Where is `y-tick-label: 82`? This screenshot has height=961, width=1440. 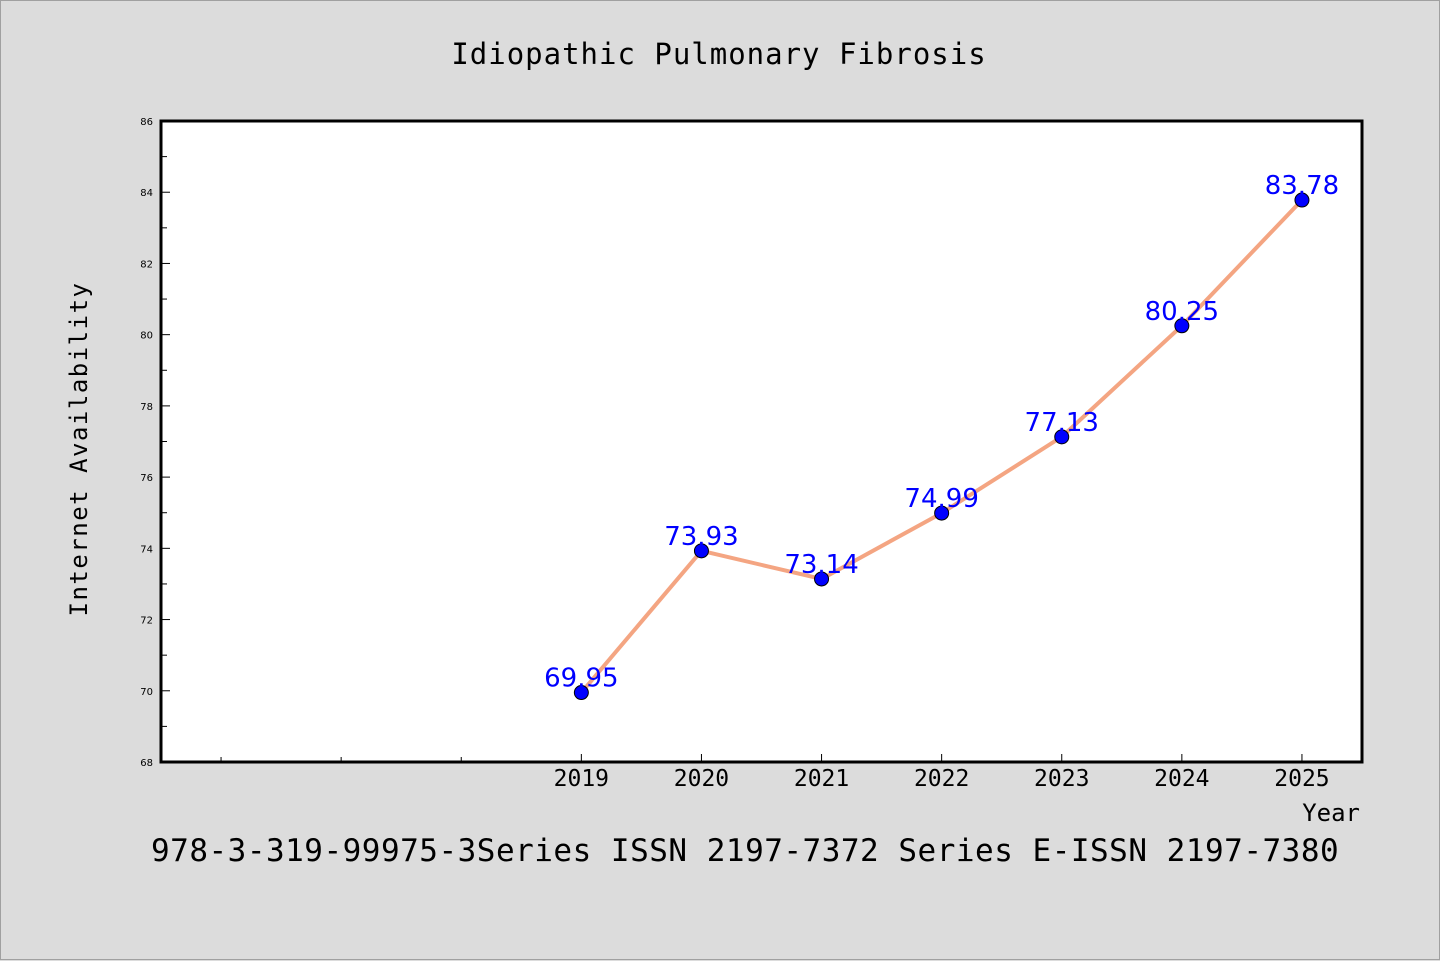 y-tick-label: 82 is located at coordinates (146, 264).